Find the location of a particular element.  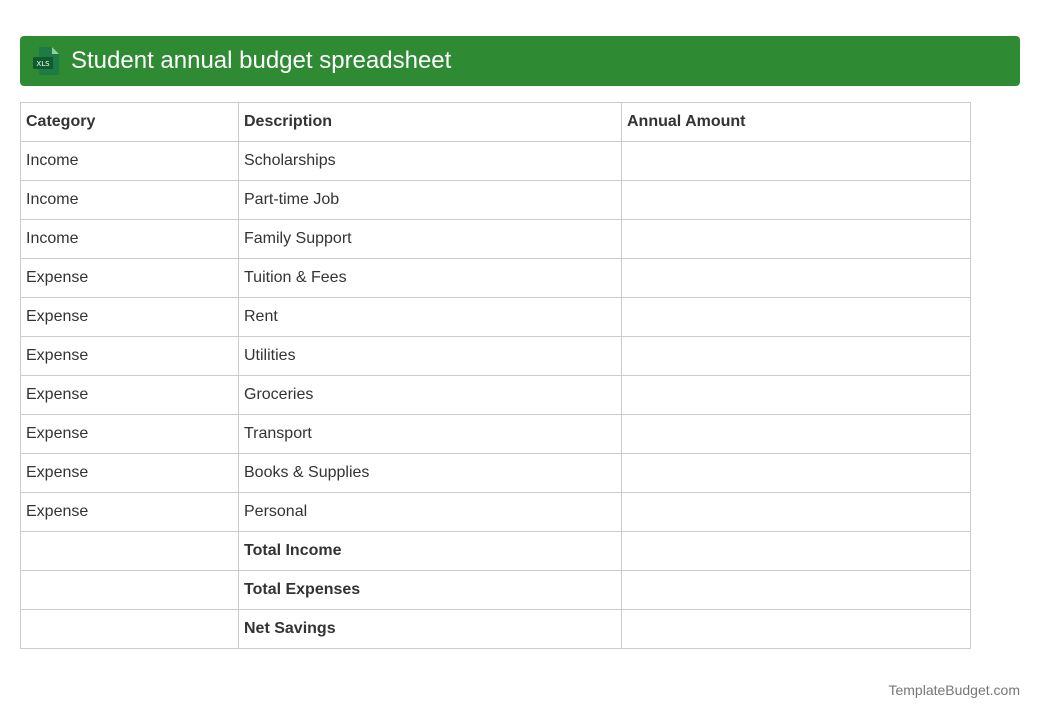

column-header-category: Category is located at coordinates (129, 122).